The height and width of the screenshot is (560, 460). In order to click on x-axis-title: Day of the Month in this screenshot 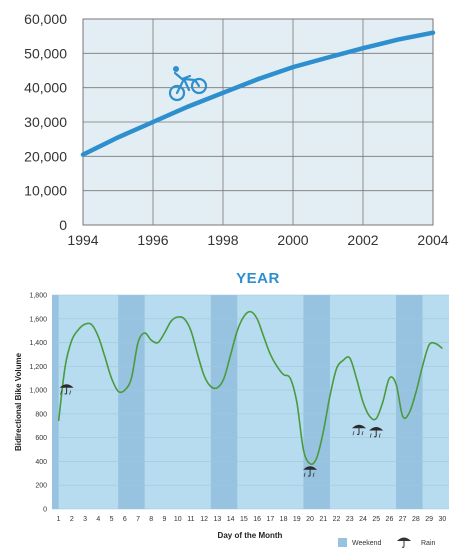, I will do `click(250, 535)`.